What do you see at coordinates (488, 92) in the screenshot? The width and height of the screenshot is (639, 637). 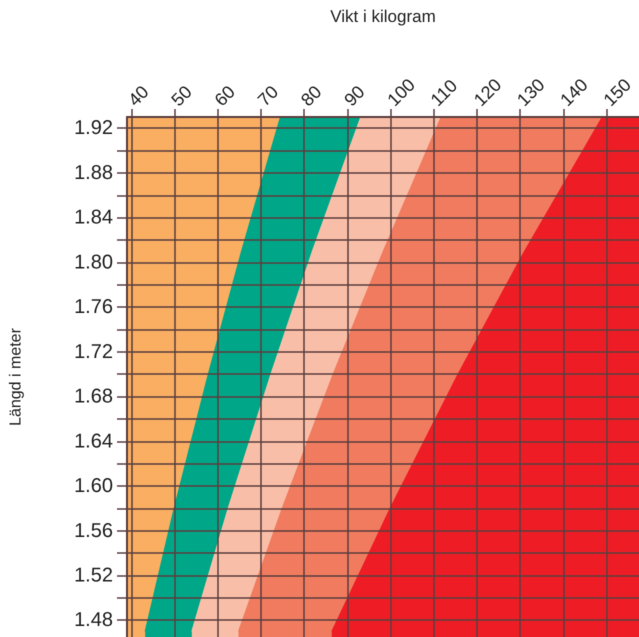 I see `x-tick-label: 120` at bounding box center [488, 92].